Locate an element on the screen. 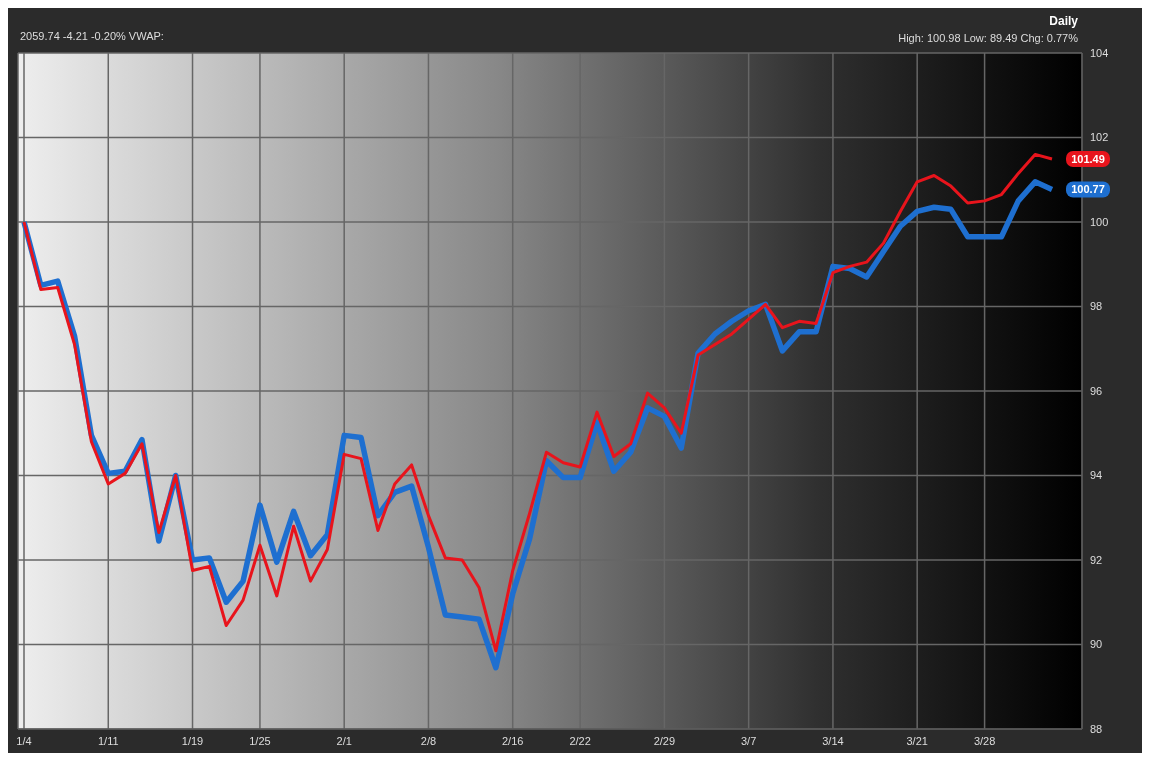  x-tick-label: 2/29 is located at coordinates (664, 740).